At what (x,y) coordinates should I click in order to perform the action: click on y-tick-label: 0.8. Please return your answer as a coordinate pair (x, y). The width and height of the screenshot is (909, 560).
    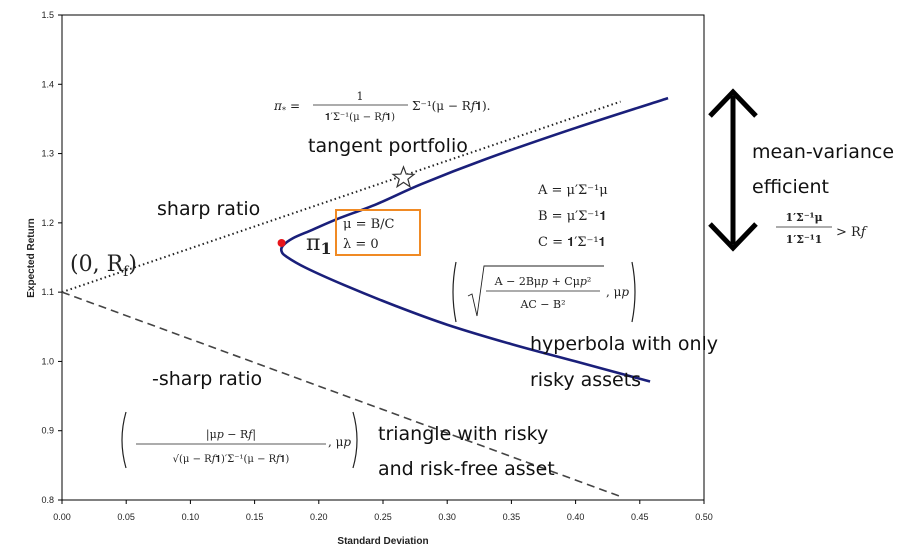
    Looking at the image, I should click on (47, 500).